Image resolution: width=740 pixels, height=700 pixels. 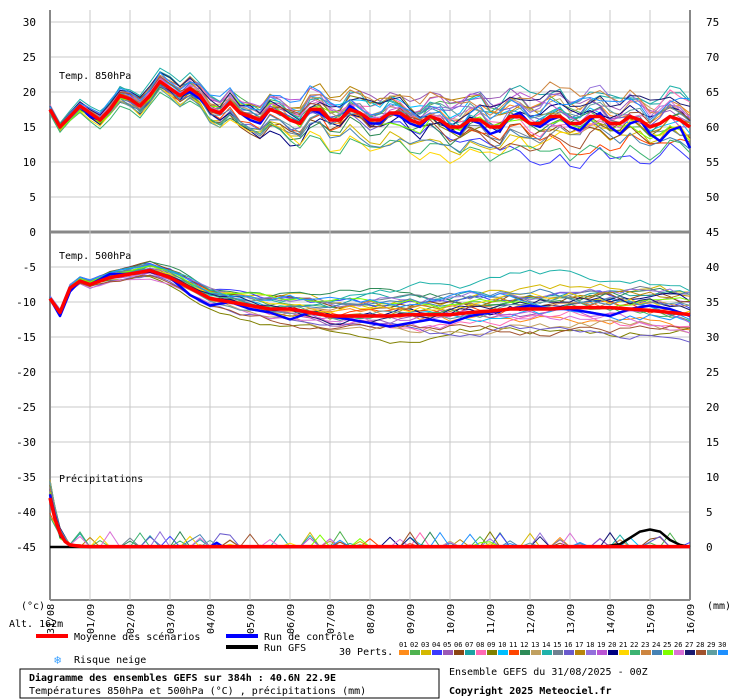 What do you see at coordinates (601, 645) in the screenshot?
I see `pert-label-19: 19` at bounding box center [601, 645].